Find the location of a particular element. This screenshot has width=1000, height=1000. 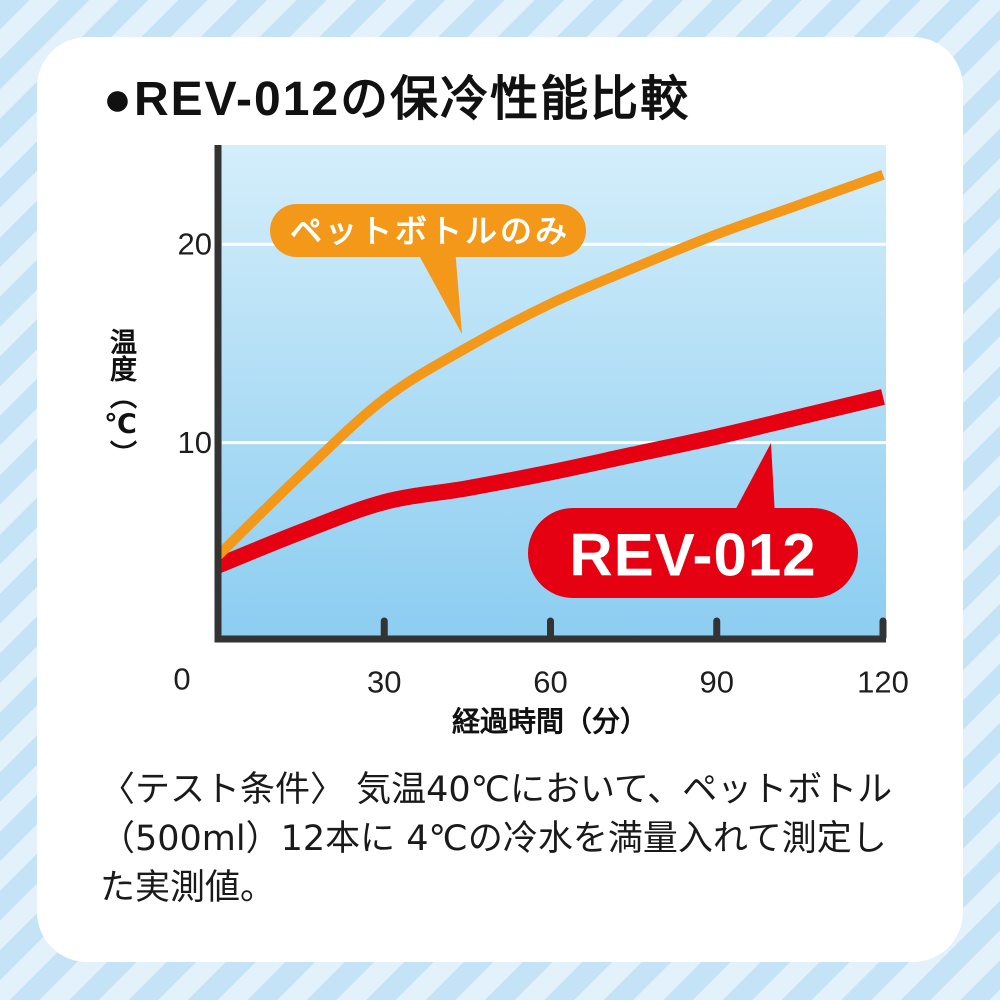

y-axis-label: 温度（℃） is located at coordinates (120, 397).